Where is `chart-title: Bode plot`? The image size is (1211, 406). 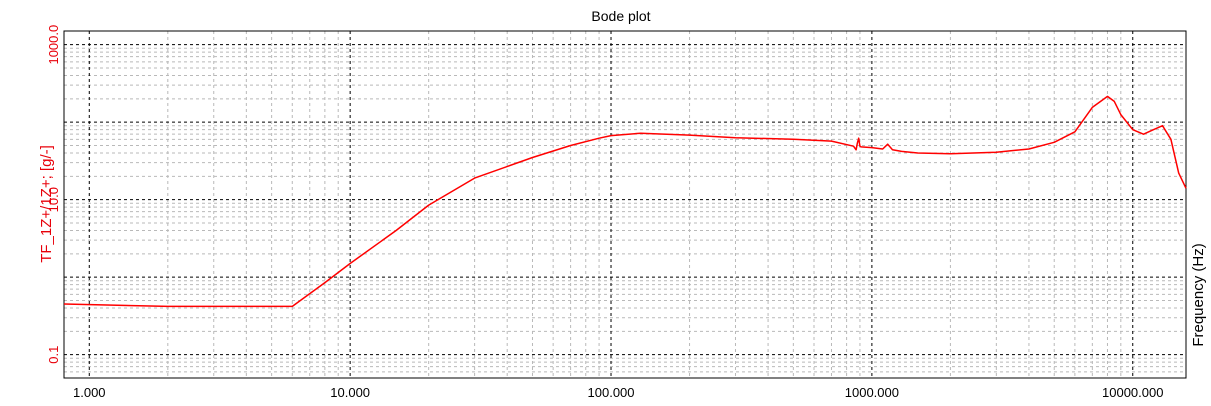
chart-title: Bode plot is located at coordinates (620, 16).